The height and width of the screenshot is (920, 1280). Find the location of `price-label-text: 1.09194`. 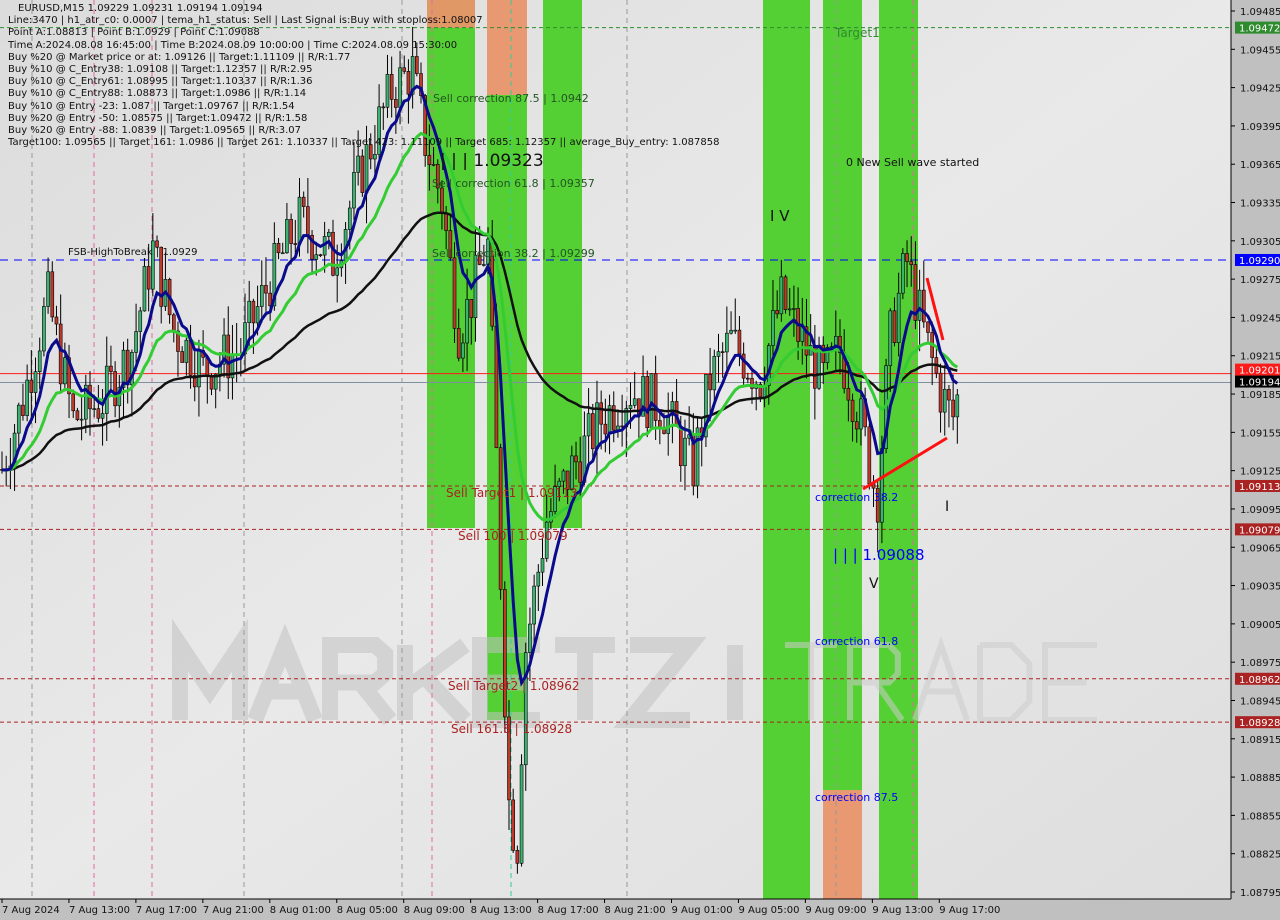

price-label-text: 1.09194 is located at coordinates (1259, 383).